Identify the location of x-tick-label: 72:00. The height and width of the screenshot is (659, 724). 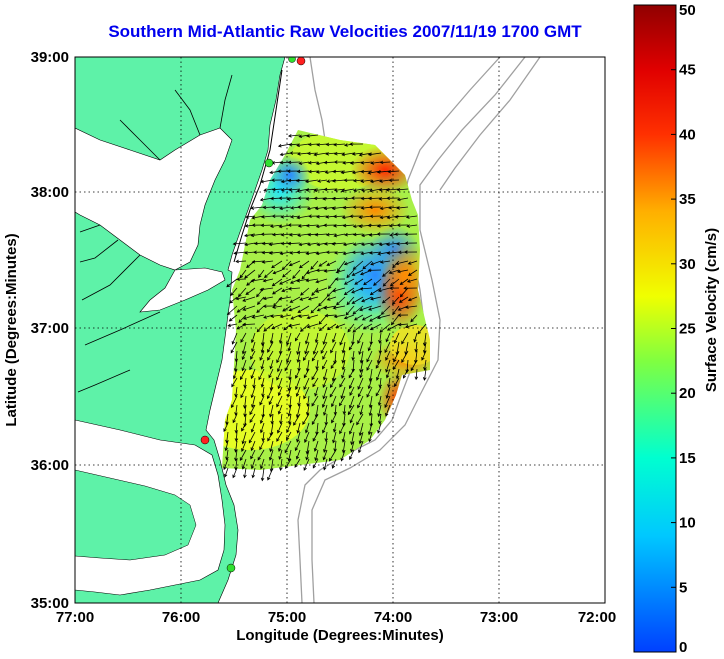
(597, 617).